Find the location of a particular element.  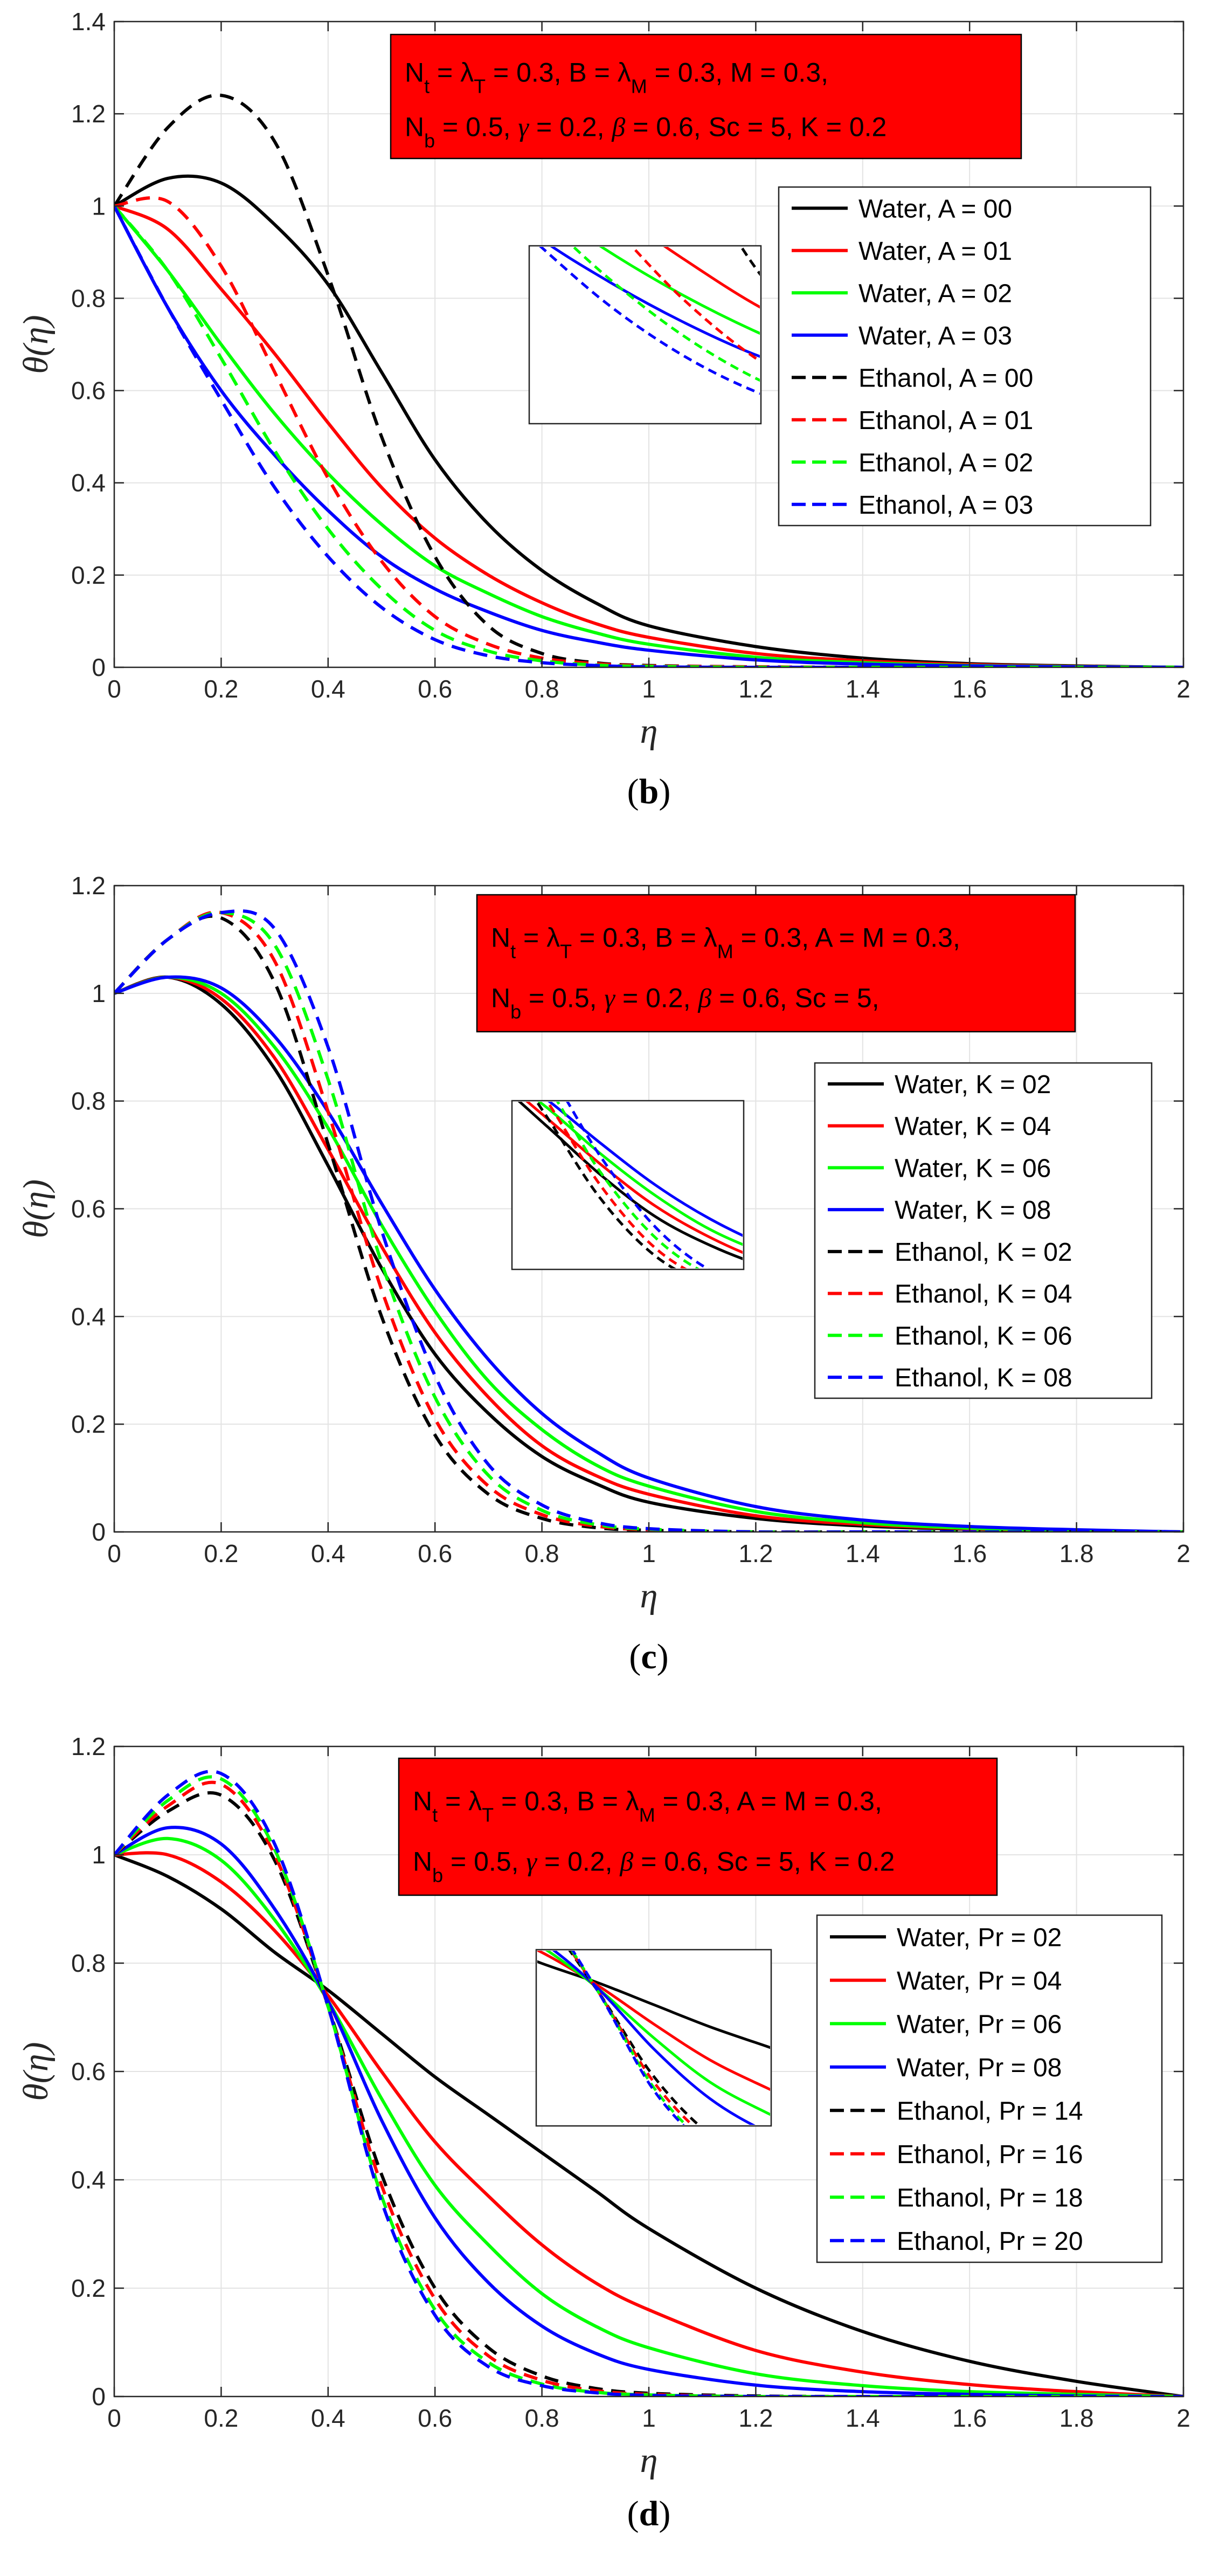

x-tick-label: 1.6 is located at coordinates (969, 2418).